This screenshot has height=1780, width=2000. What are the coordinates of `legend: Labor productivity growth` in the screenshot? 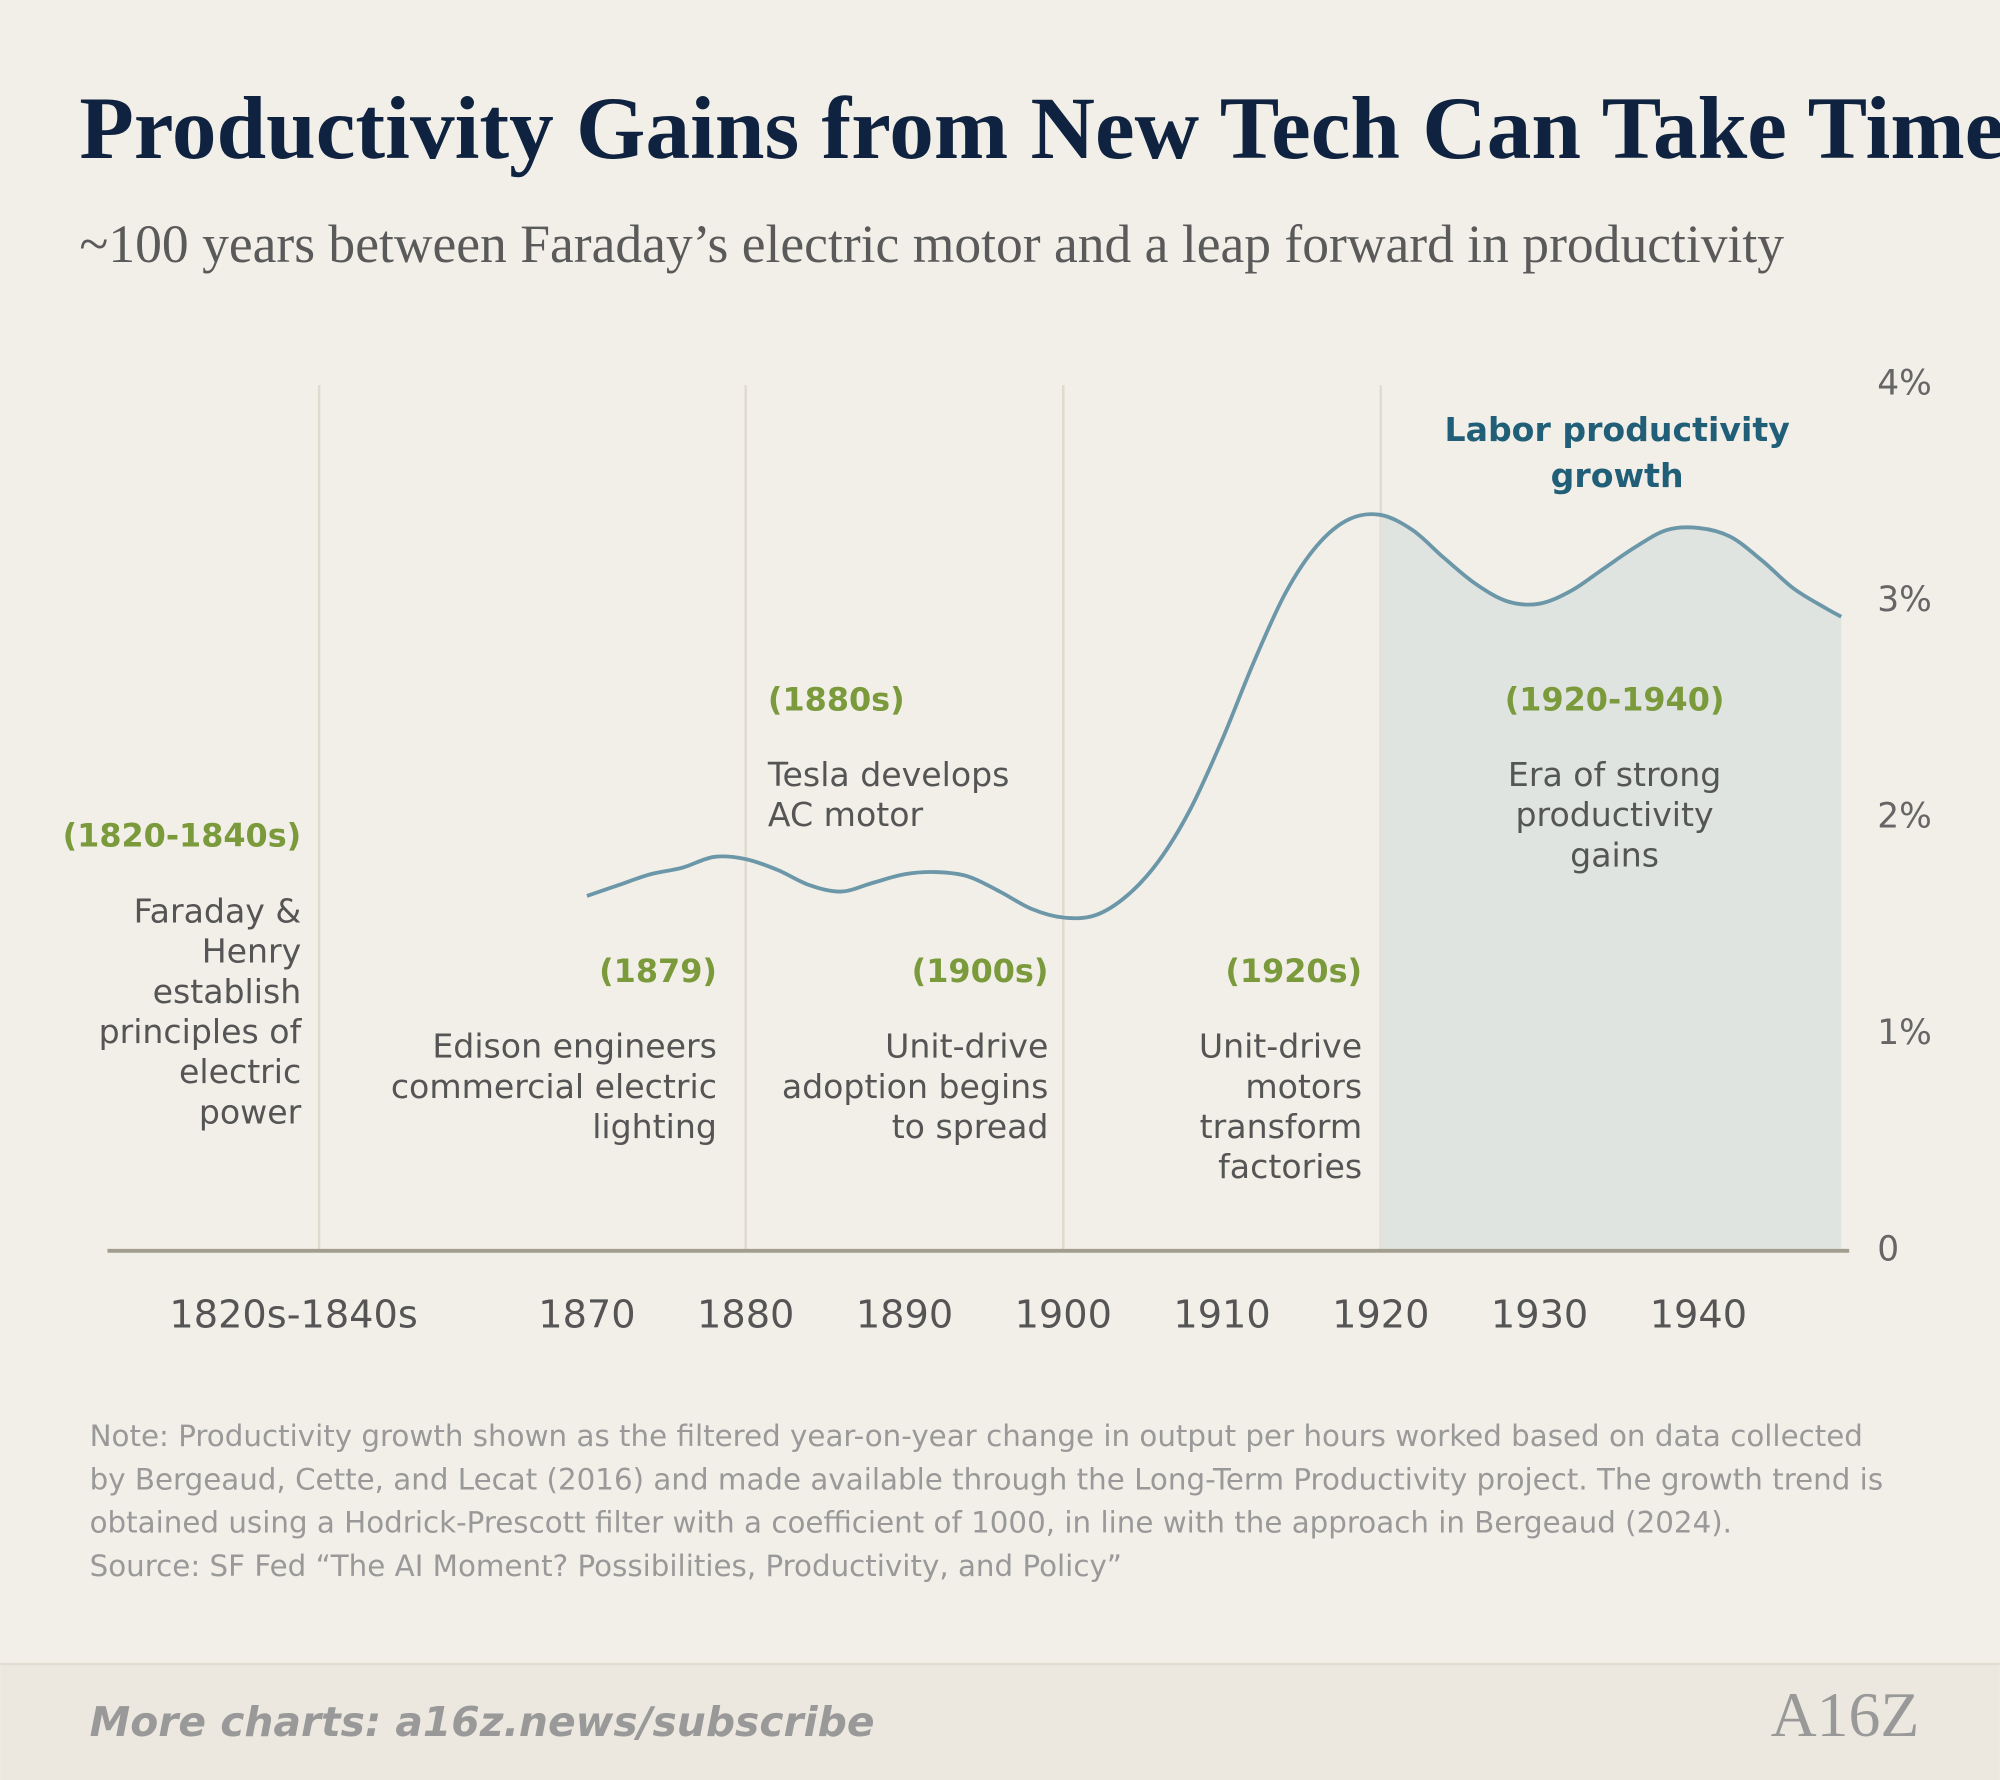 It's located at (1617, 454).